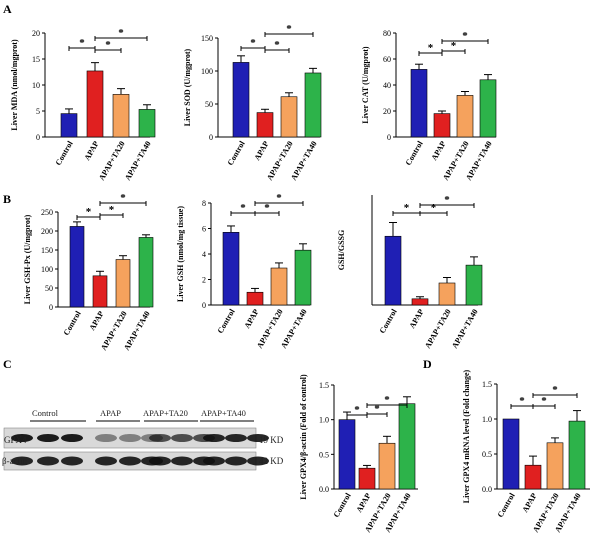 The width and height of the screenshot is (600, 537). Describe the element at coordinates (204, 305) in the screenshot. I see `gsh-ytick-label-0: 0` at that location.